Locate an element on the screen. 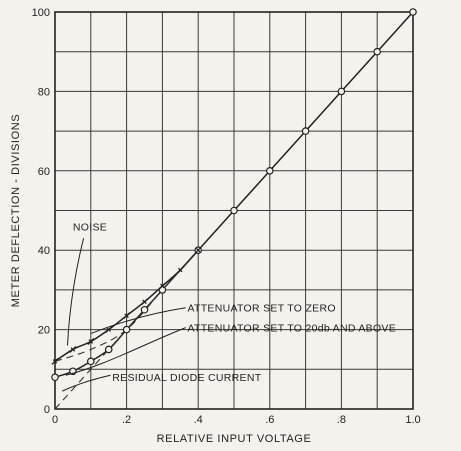  annotation-noise: NOISE is located at coordinates (90, 227).